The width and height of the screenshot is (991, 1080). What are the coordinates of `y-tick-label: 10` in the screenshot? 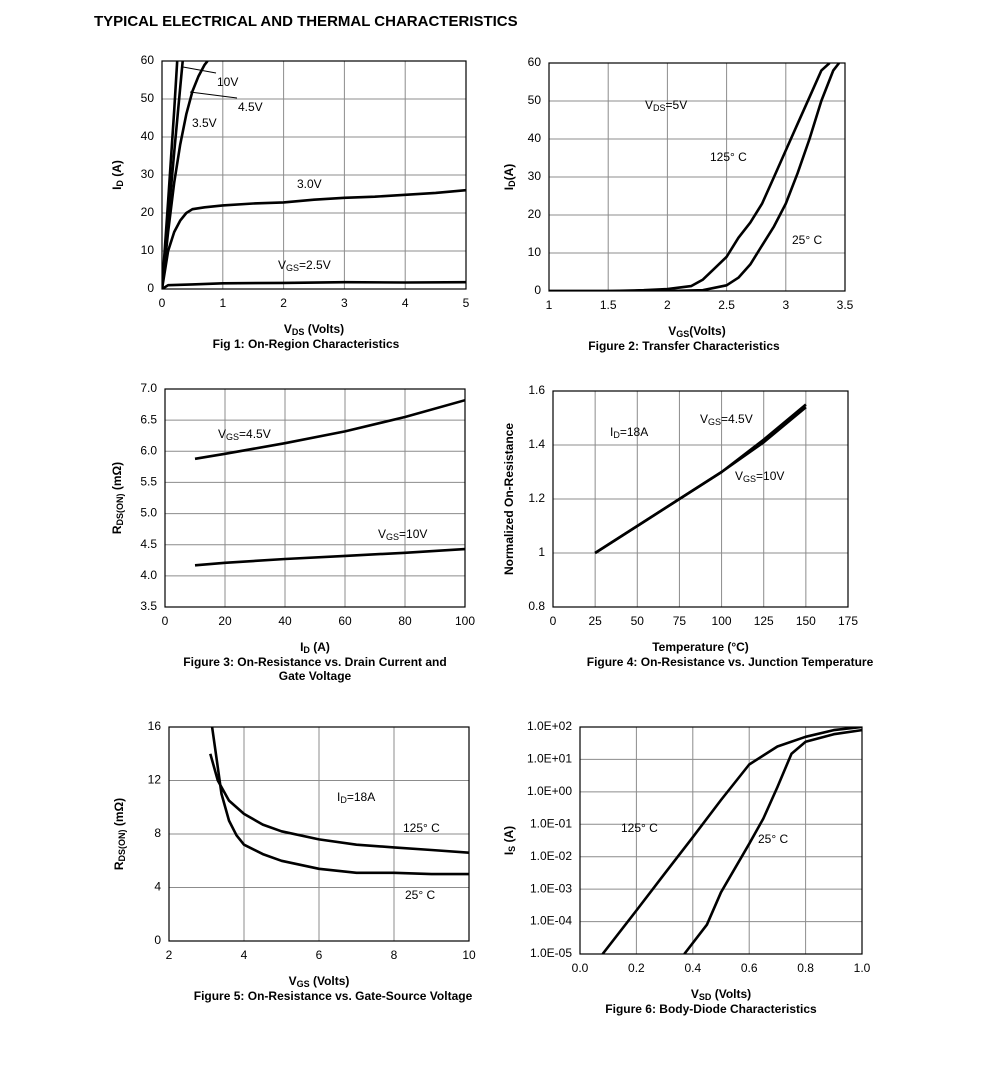 It's located at (535, 252).